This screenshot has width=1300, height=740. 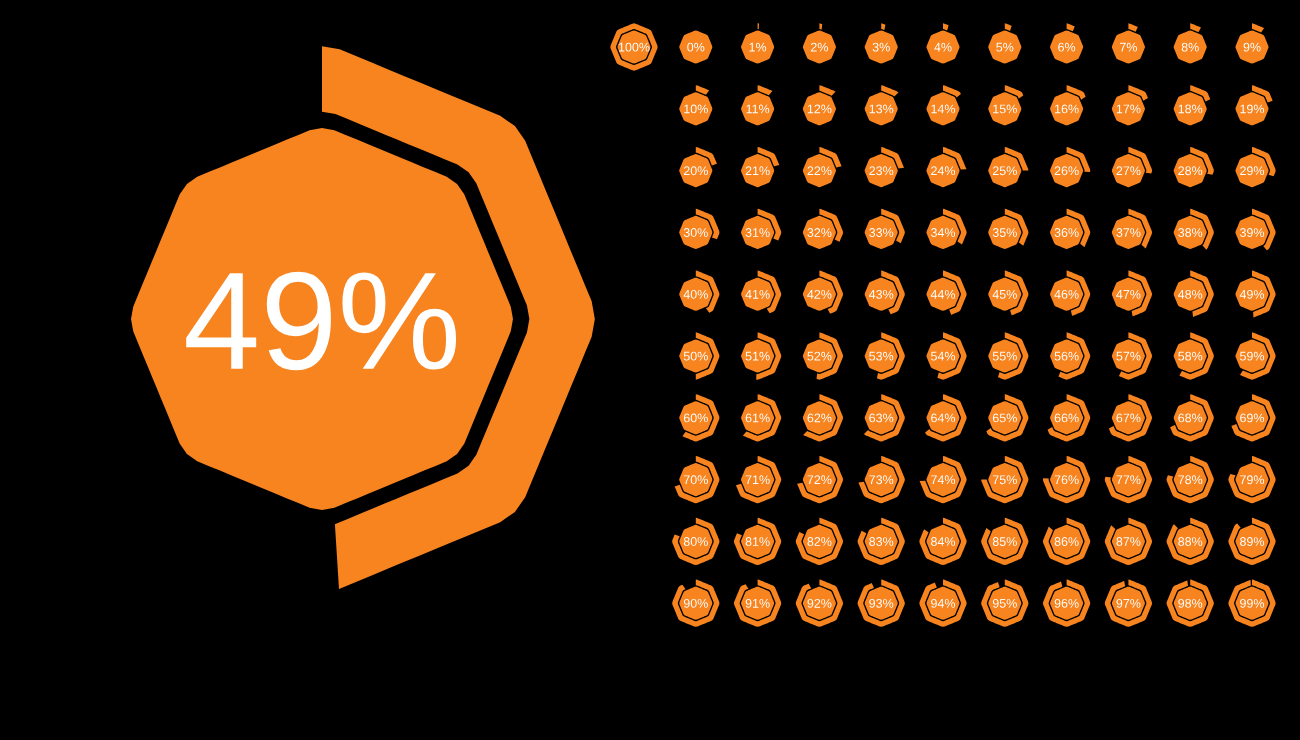 What do you see at coordinates (1066, 171) in the screenshot?
I see `data-label: 26%` at bounding box center [1066, 171].